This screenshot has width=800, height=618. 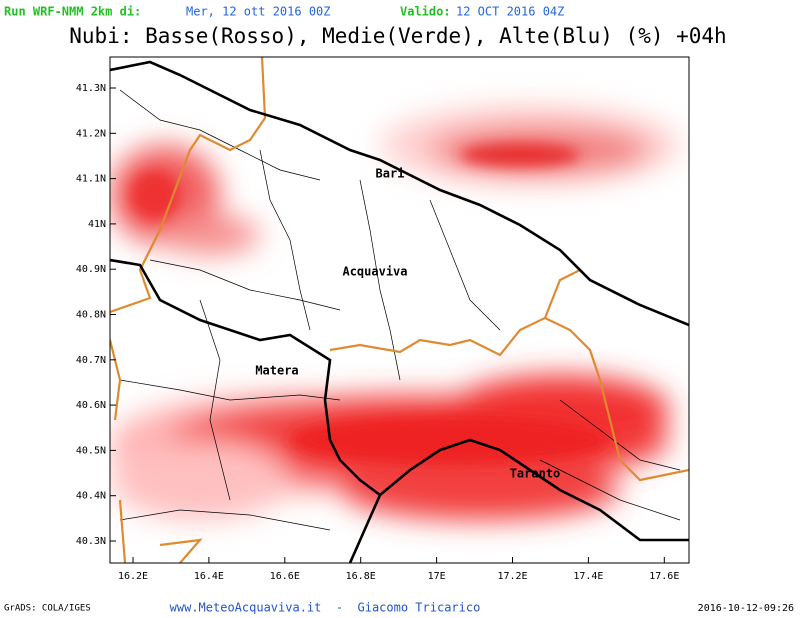 What do you see at coordinates (91, 179) in the screenshot?
I see `lat-label: 41.1N` at bounding box center [91, 179].